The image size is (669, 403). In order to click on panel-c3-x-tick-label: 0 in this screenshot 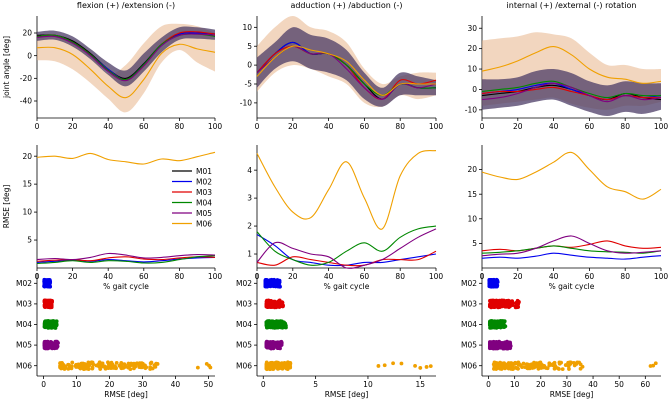, I will do `click(488, 384)`.